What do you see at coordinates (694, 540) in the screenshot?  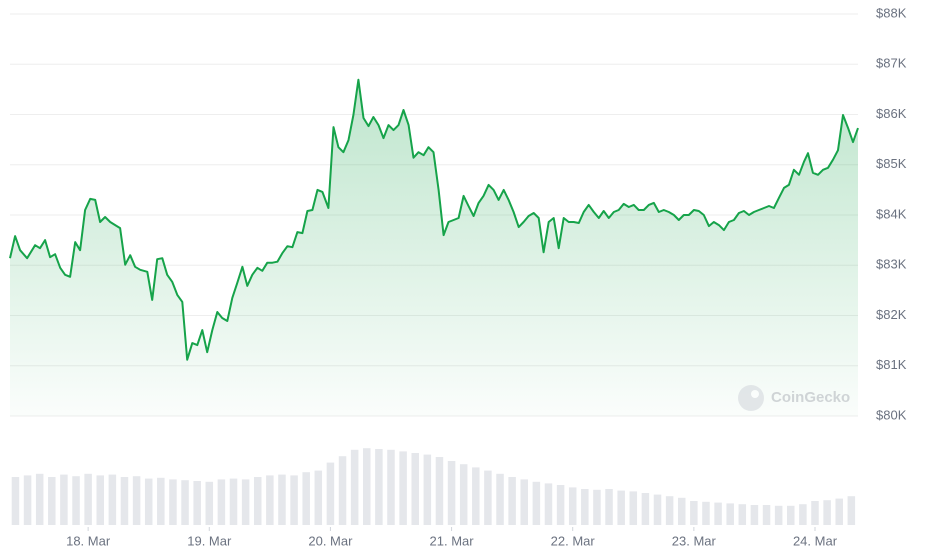 I see `x-tick-label: 23. Mar` at bounding box center [694, 540].